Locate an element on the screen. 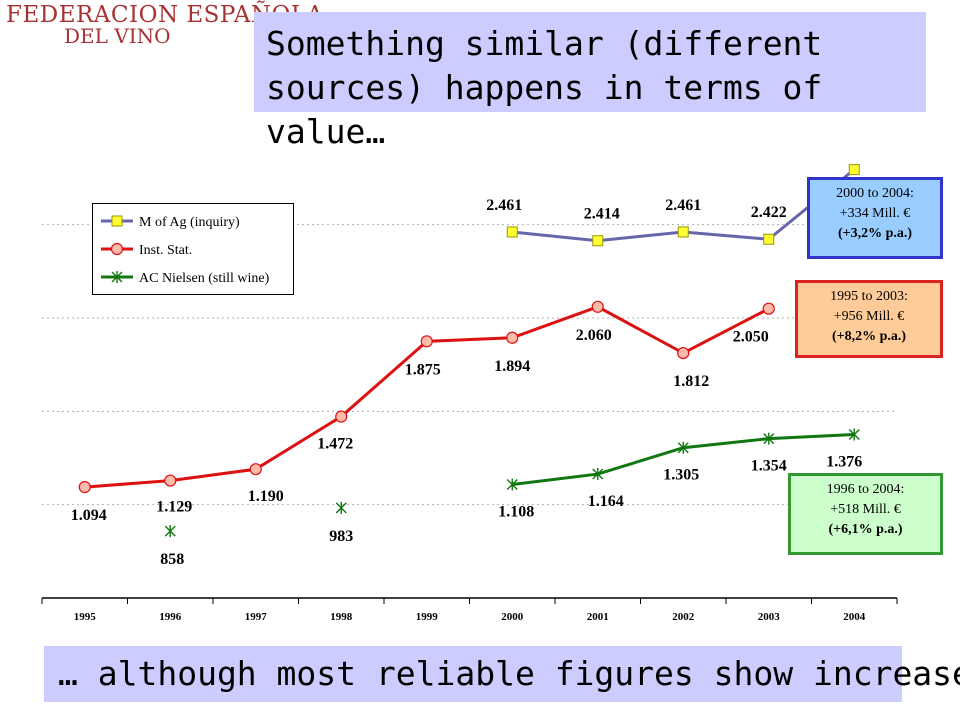 The height and width of the screenshot is (720, 960). inst-stat-change: +956 Mill. € is located at coordinates (869, 316).